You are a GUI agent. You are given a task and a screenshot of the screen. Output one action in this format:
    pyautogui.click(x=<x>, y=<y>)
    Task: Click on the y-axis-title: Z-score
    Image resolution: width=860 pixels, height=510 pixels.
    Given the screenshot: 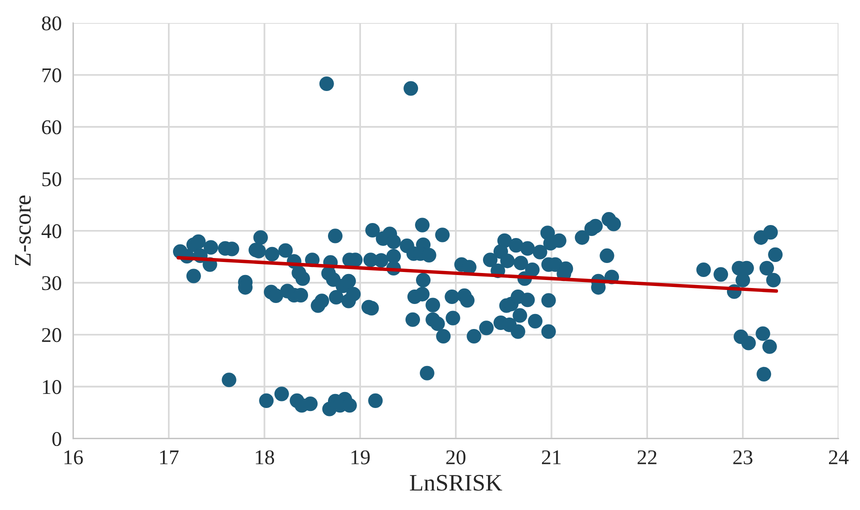 What is the action you would take?
    pyautogui.click(x=23, y=231)
    